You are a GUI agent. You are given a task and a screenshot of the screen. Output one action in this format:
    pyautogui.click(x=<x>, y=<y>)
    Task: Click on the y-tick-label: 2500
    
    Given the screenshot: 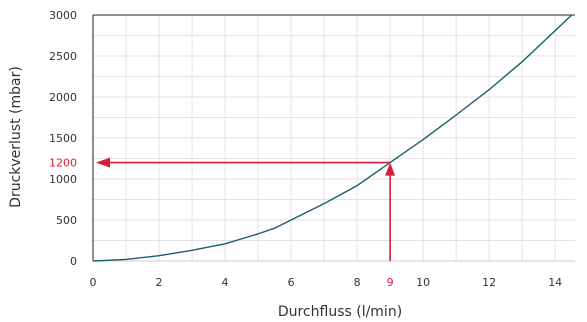 What is the action you would take?
    pyautogui.click(x=63, y=56)
    